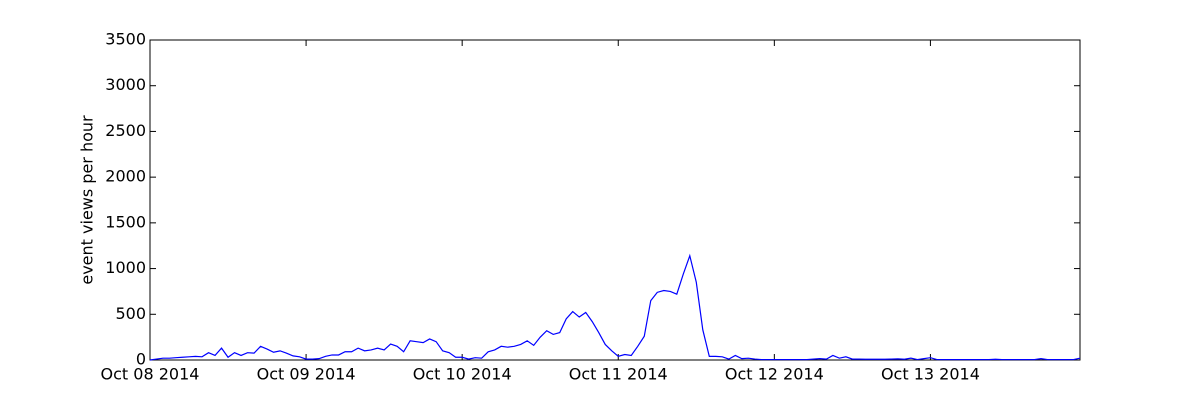 This screenshot has height=400, width=1200. What do you see at coordinates (306, 374) in the screenshot?
I see `x-tick-label: Oct 09 2014` at bounding box center [306, 374].